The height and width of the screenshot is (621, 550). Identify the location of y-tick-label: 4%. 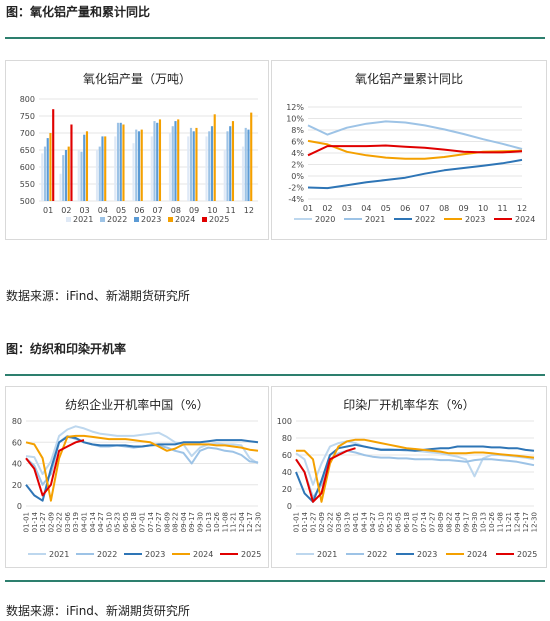
(297, 153).